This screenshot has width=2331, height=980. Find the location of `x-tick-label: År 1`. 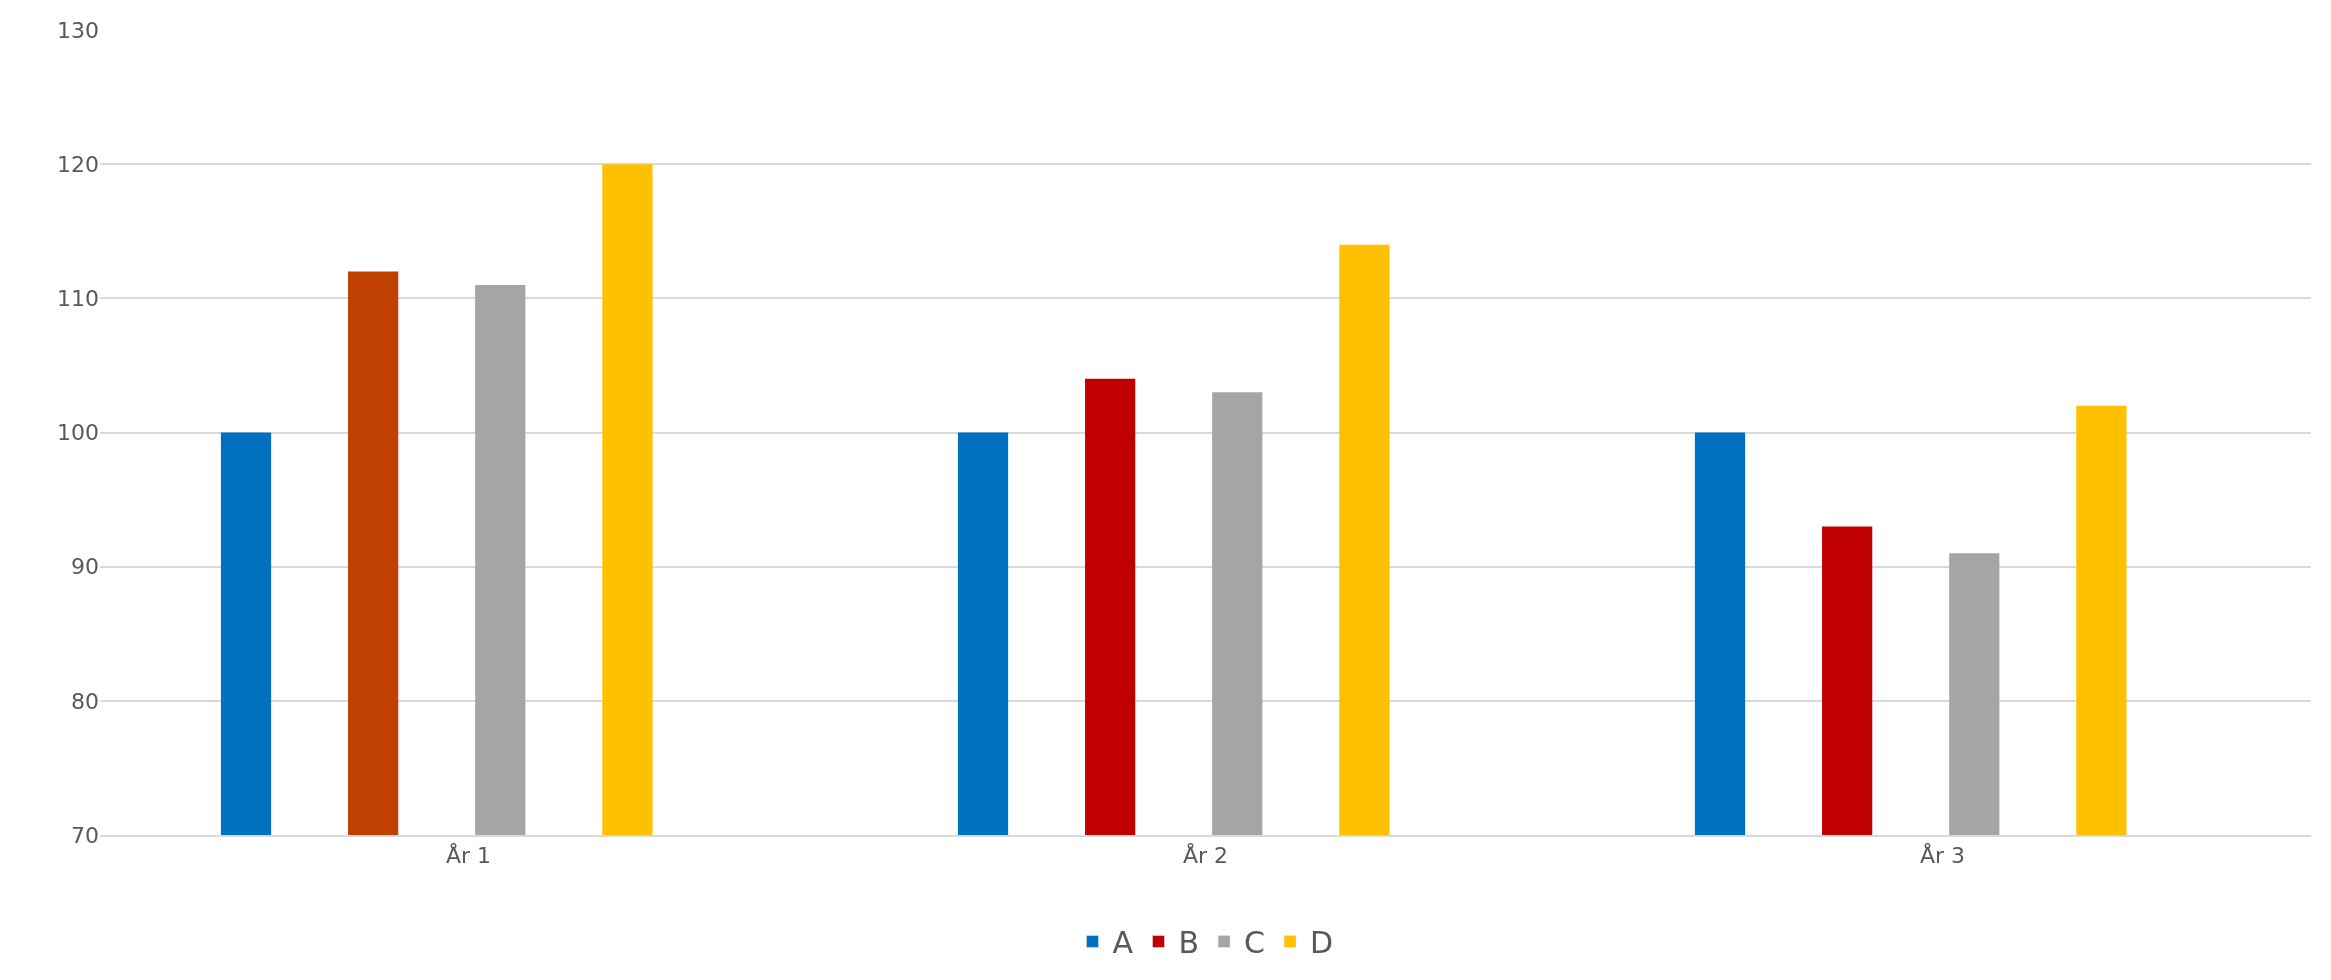

x-tick-label: År 1 is located at coordinates (468, 855).